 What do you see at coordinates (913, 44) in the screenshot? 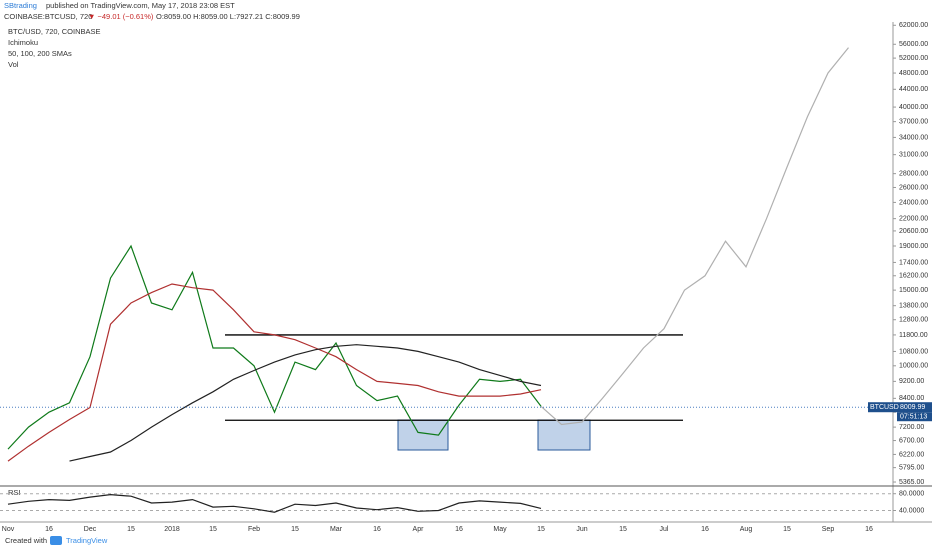
I see `y-tick-label: 56000.00` at bounding box center [913, 44].